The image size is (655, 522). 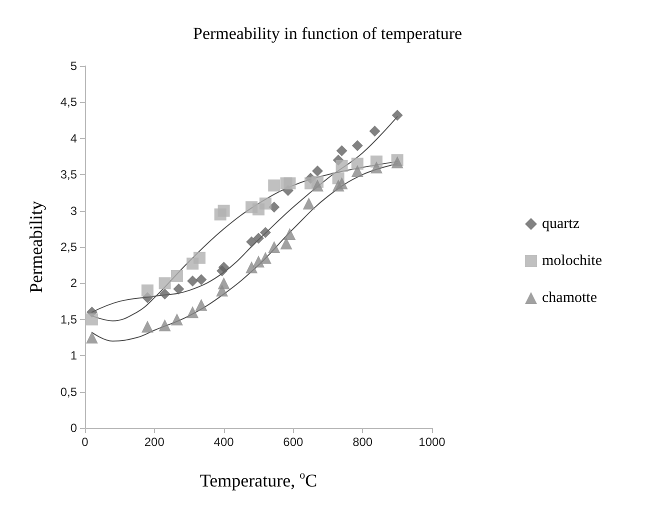 I want to click on legend-label: molochite, so click(x=572, y=261).